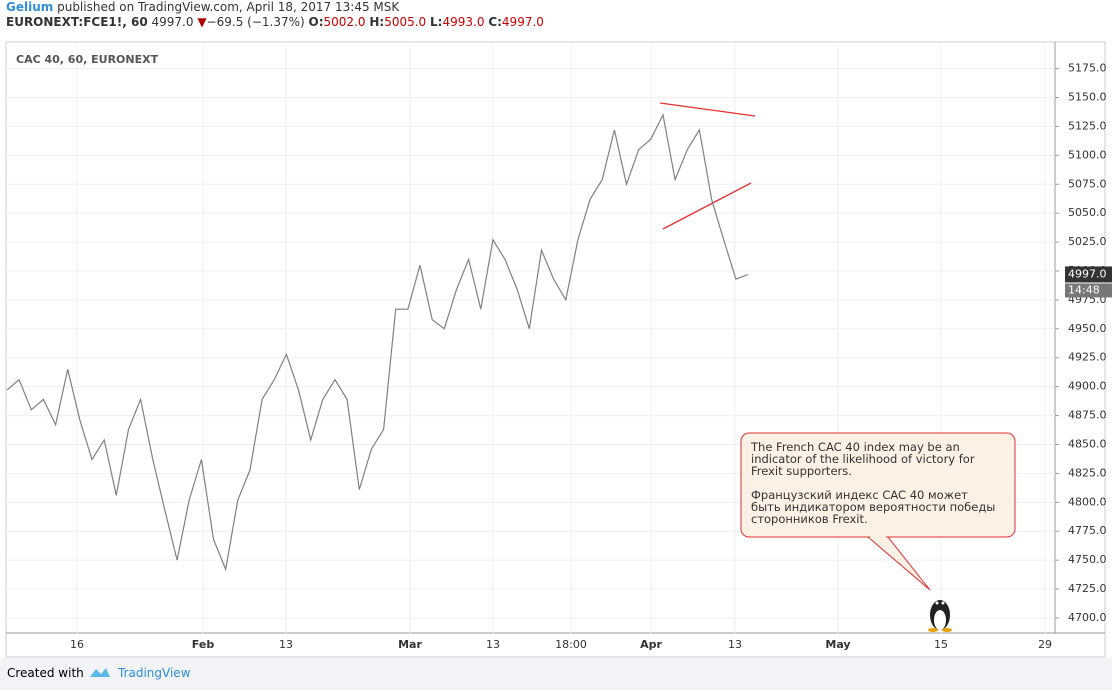 The height and width of the screenshot is (690, 1112). I want to click on last-price-label: 4997.0, so click(1087, 273).